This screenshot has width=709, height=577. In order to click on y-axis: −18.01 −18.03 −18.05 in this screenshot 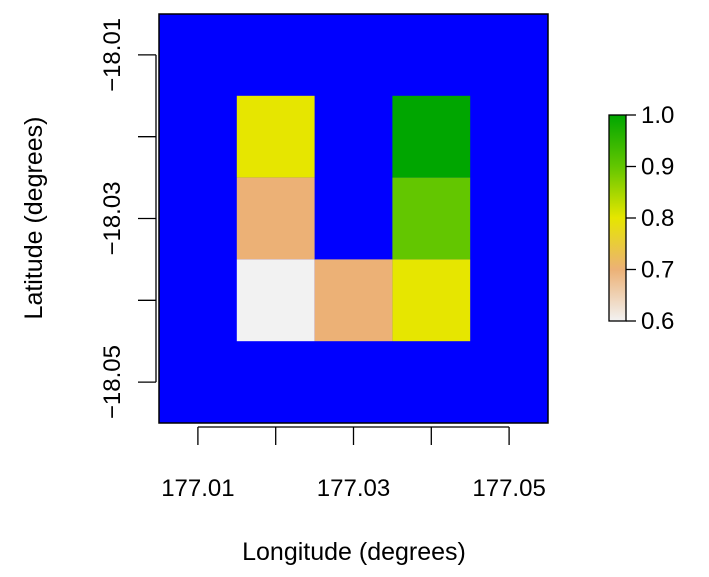, I will do `click(128, 218)`.